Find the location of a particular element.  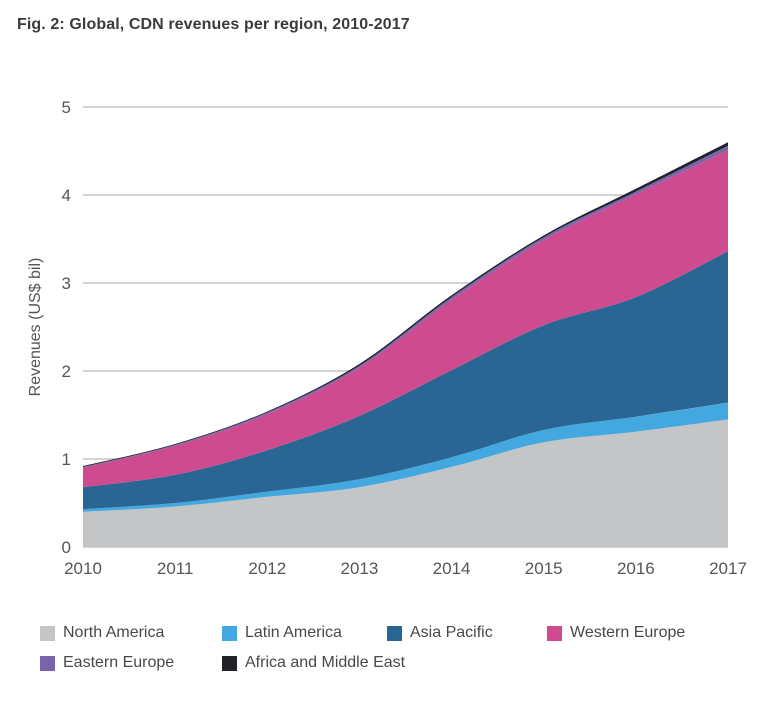

x-tick-label-2010: 2010 is located at coordinates (83, 568).